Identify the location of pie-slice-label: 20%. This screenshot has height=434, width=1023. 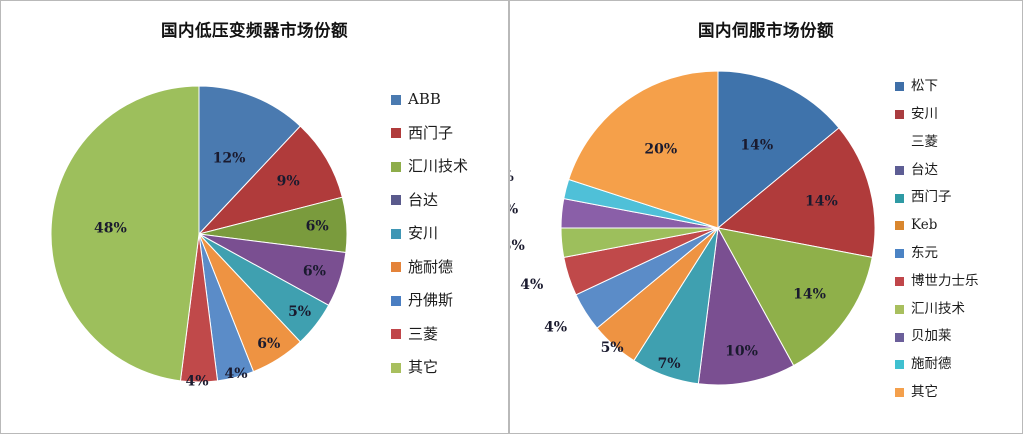
(660, 149).